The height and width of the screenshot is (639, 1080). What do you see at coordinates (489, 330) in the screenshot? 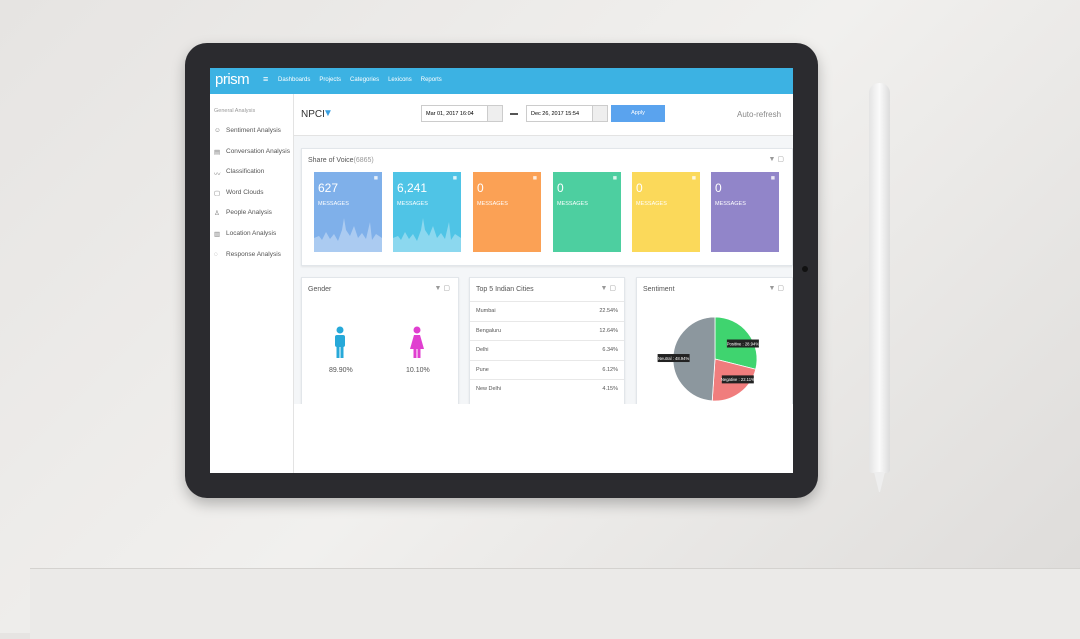
I see `city-name: Bengaluru` at bounding box center [489, 330].